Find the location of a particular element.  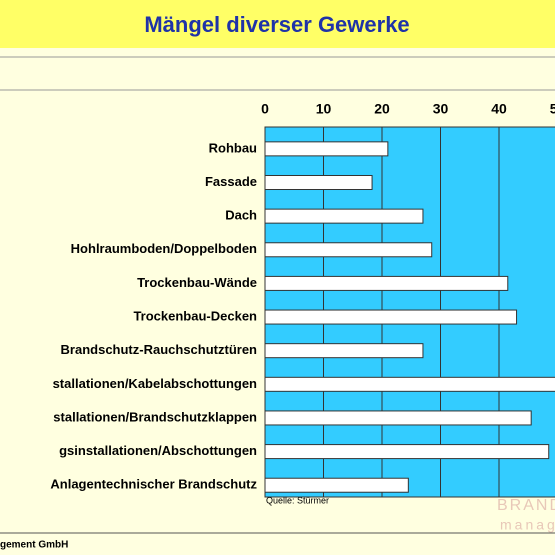

source-note: Quelle: Stürmer is located at coordinates (297, 500).